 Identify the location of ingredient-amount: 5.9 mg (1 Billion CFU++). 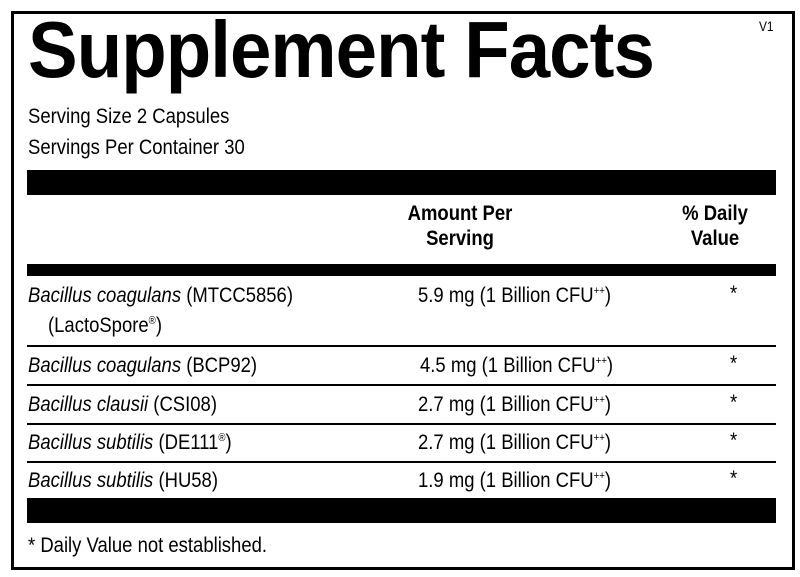
(515, 295).